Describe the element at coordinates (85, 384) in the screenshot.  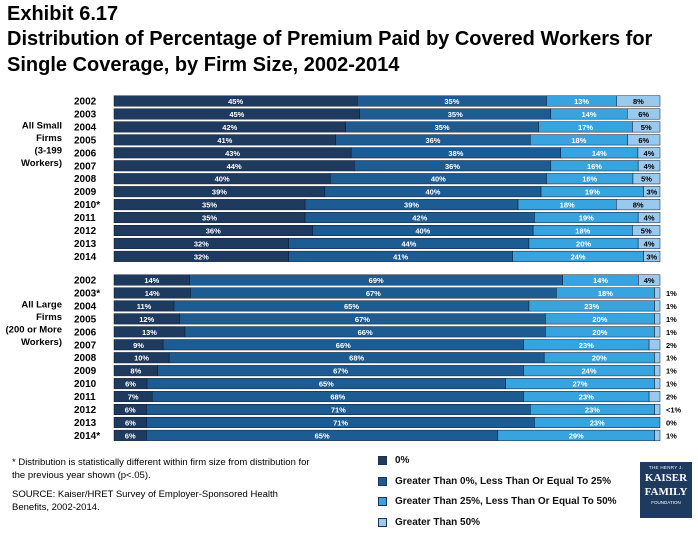
I see `year-label: 2010` at that location.